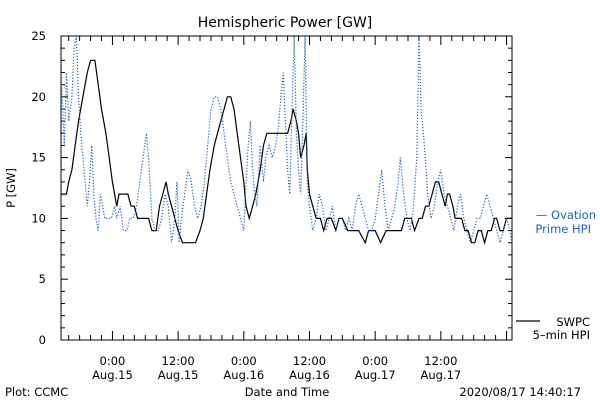  What do you see at coordinates (566, 215) in the screenshot?
I see `legend-ovation-line1: — Ovation` at bounding box center [566, 215].